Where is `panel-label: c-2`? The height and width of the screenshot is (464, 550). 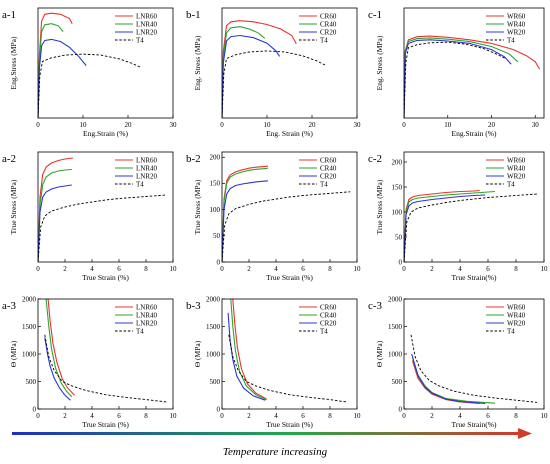 panel-label: c-2 is located at coordinates (375, 159).